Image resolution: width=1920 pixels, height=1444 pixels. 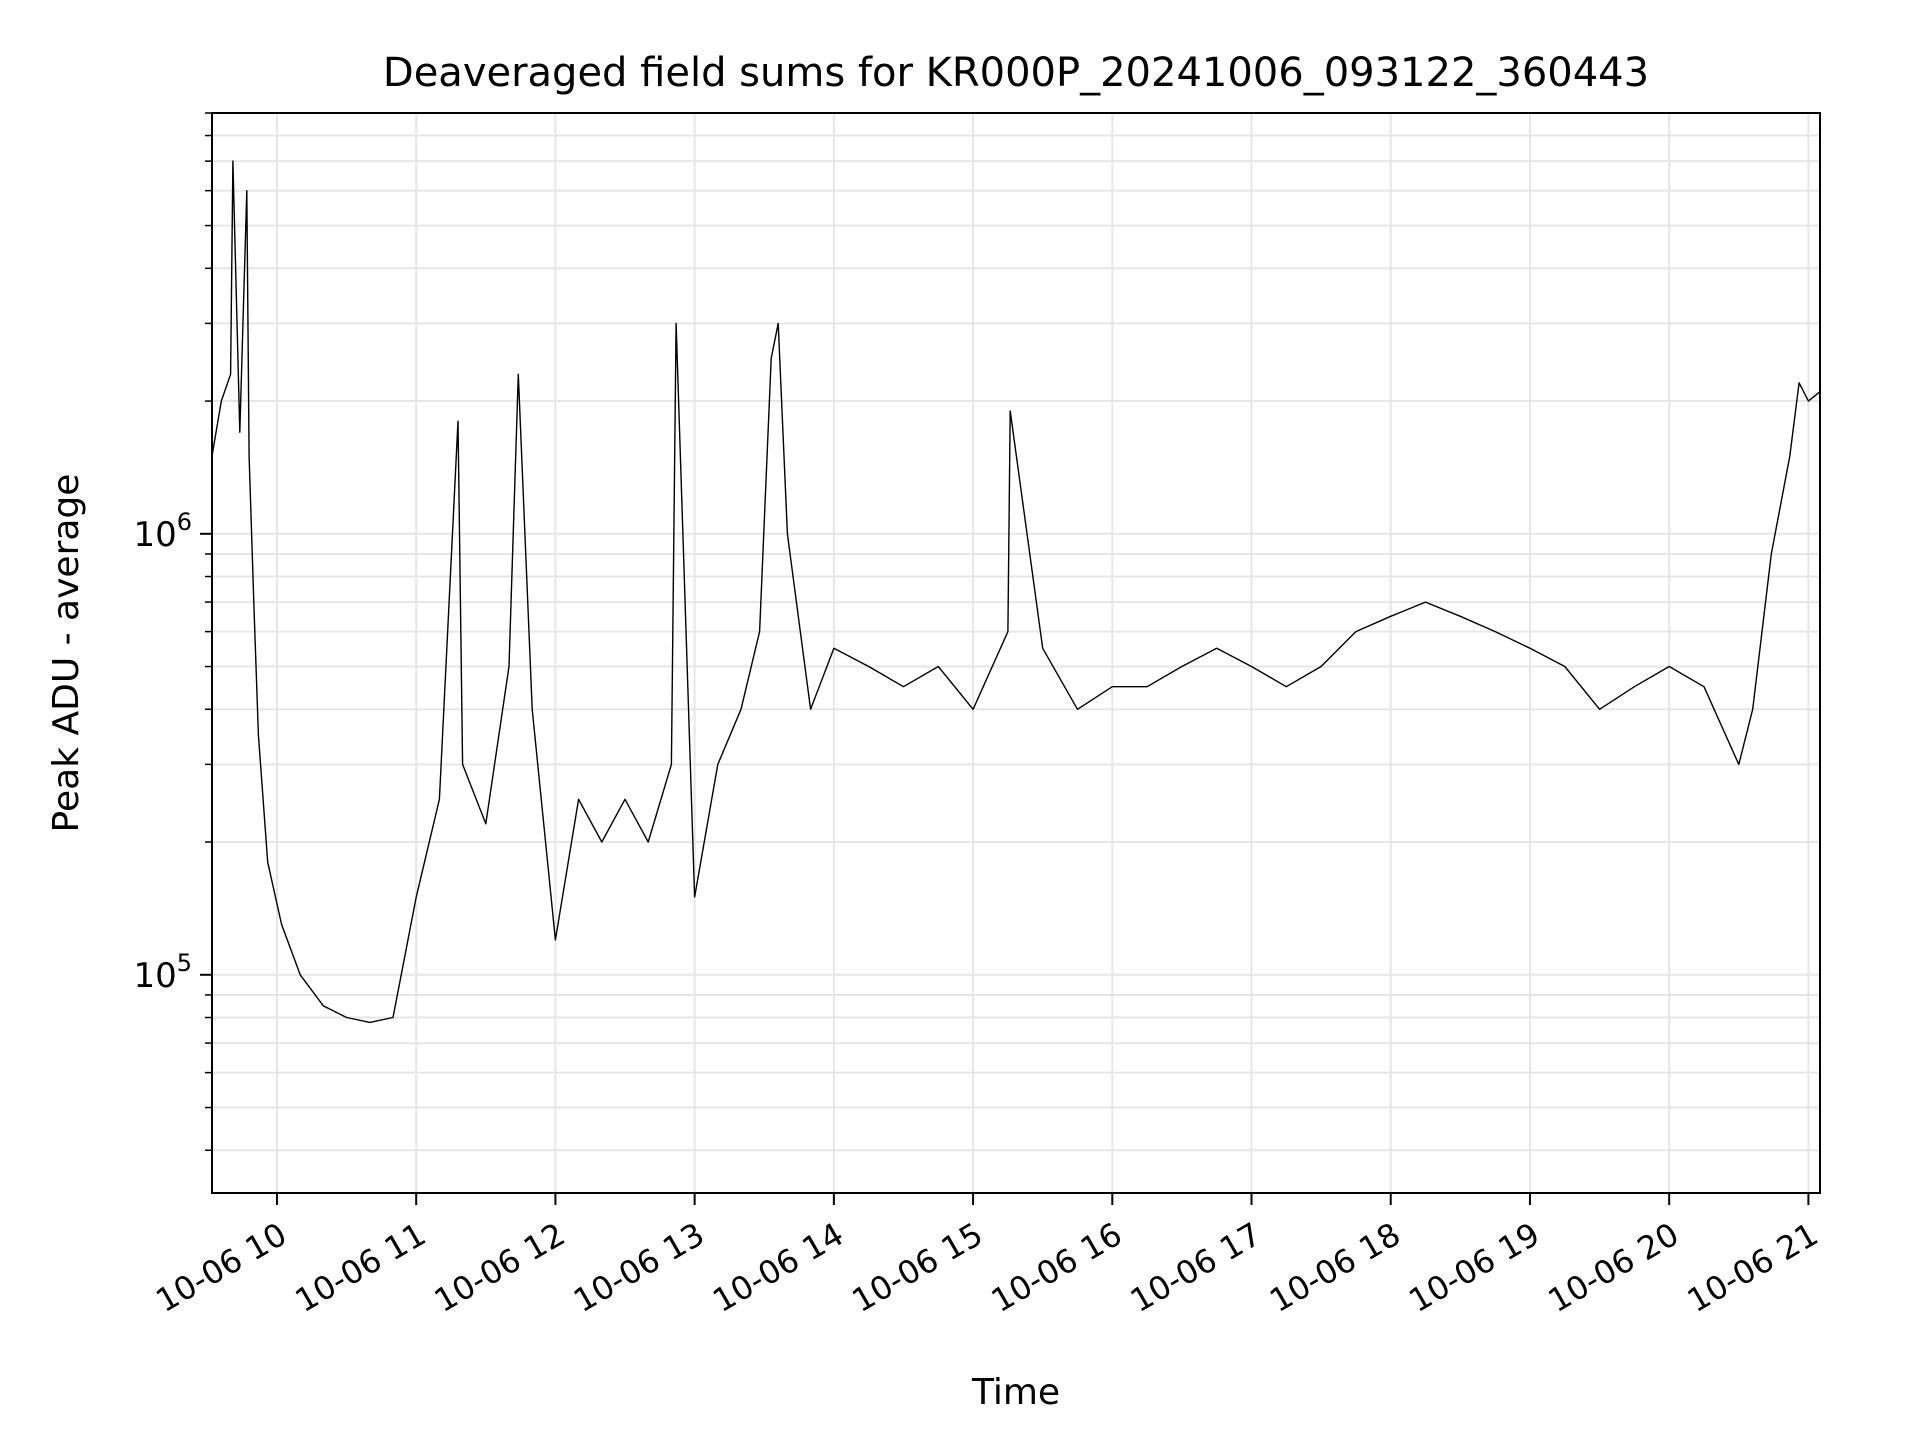 What do you see at coordinates (1015, 1392) in the screenshot?
I see `x-axis-label: Time` at bounding box center [1015, 1392].